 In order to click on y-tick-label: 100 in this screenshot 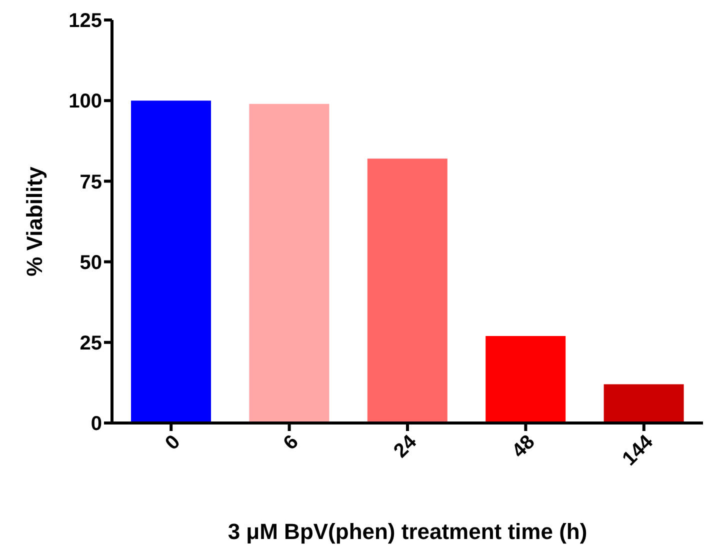, I will do `click(85, 101)`.